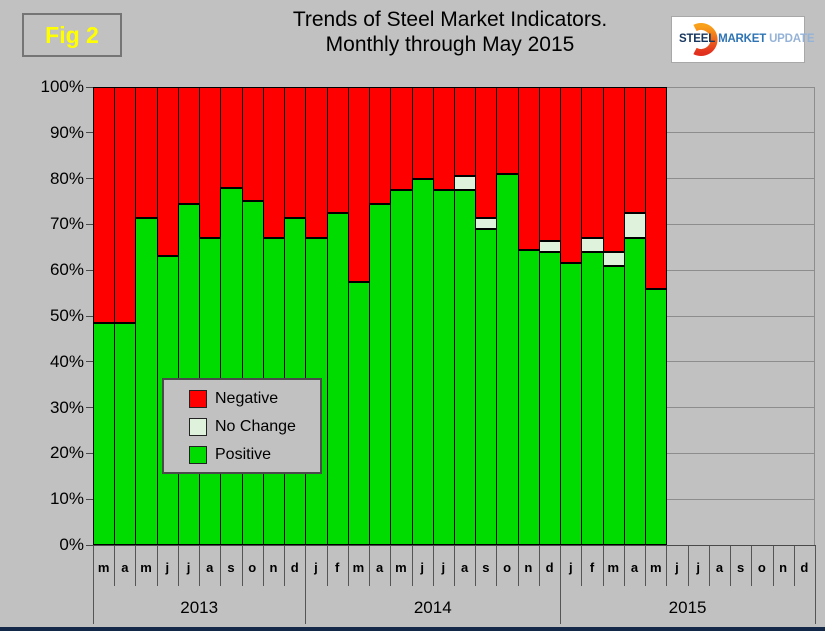  What do you see at coordinates (592, 245) in the screenshot?
I see `bar-Feb-15-no-change` at bounding box center [592, 245].